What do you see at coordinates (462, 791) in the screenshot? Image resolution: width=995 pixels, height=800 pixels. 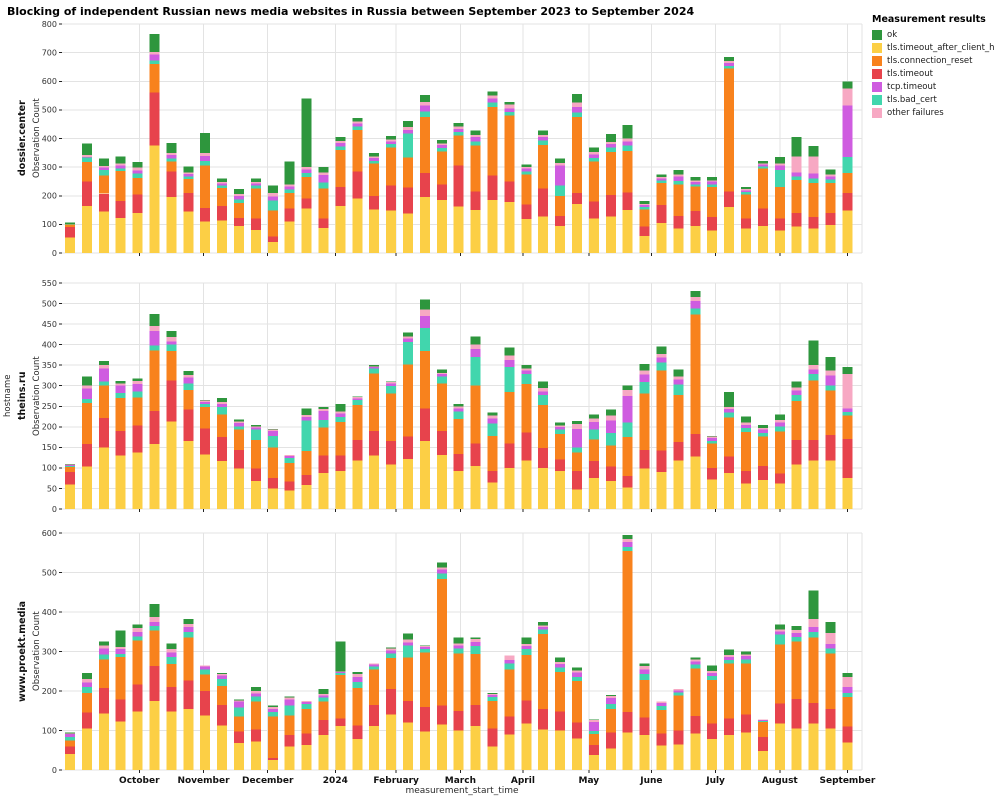 I see `x-axis-title: measurement_start_time` at bounding box center [462, 791].